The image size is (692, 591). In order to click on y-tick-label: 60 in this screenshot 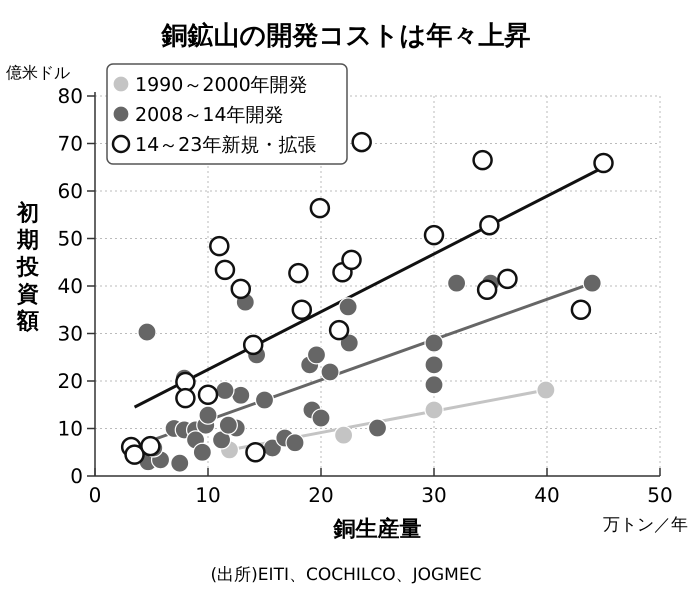, I will do `click(70, 191)`.